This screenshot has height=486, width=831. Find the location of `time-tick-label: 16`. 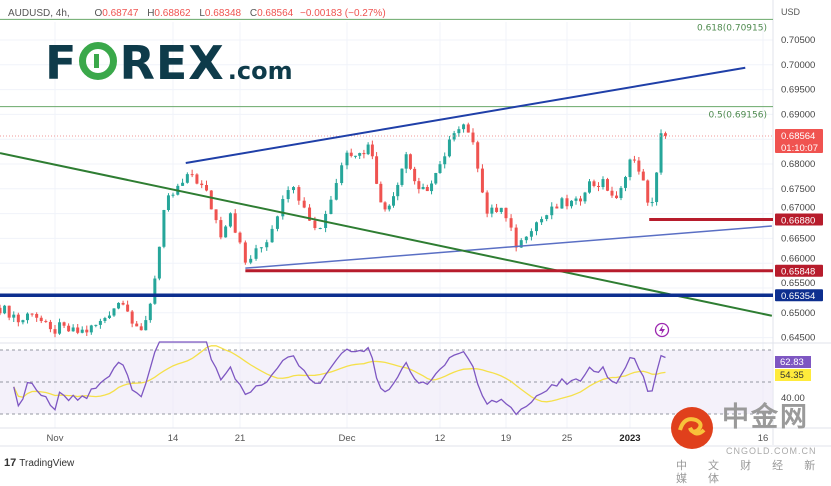

time-tick-label: 16 is located at coordinates (763, 438).